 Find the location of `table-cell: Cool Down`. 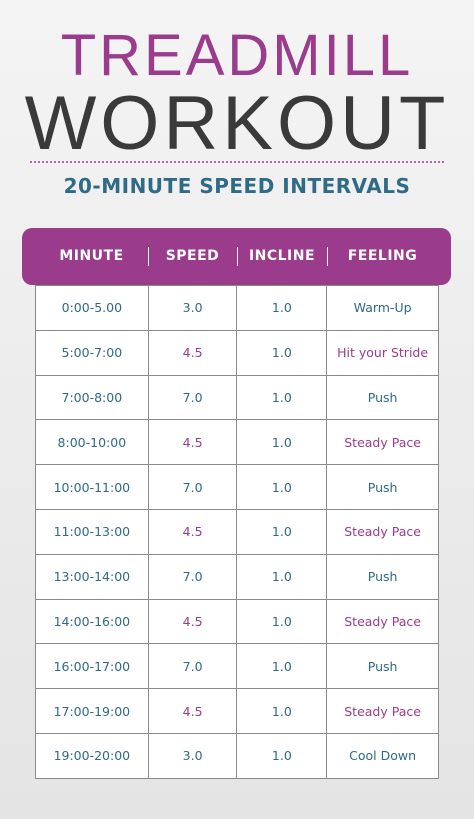

table-cell: Cool Down is located at coordinates (382, 755).